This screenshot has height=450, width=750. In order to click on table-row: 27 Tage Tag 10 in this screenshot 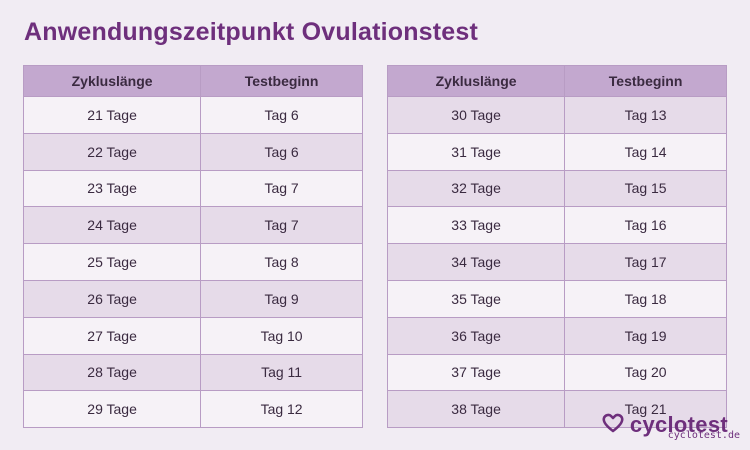, I will do `click(192, 335)`.